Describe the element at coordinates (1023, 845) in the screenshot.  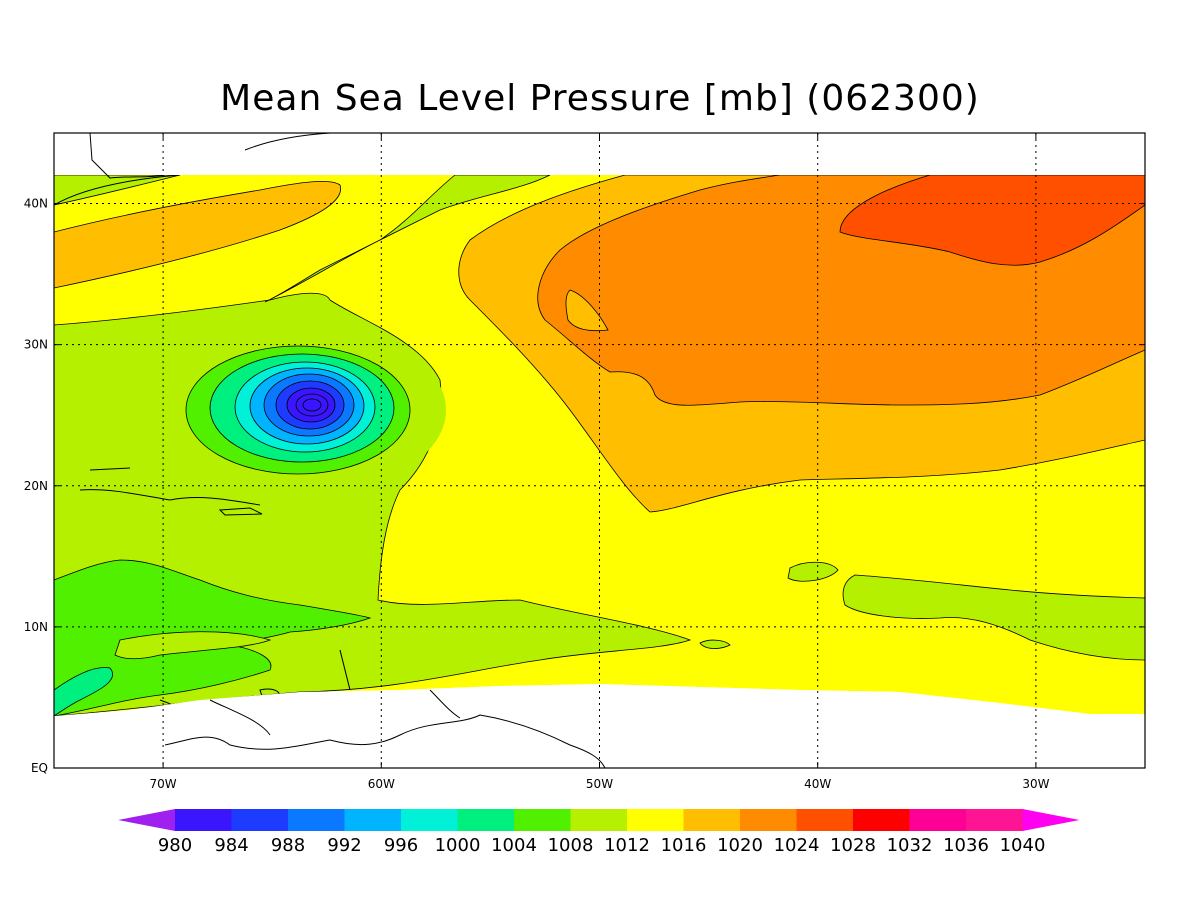
I see `colorbar-label: 1040` at that location.